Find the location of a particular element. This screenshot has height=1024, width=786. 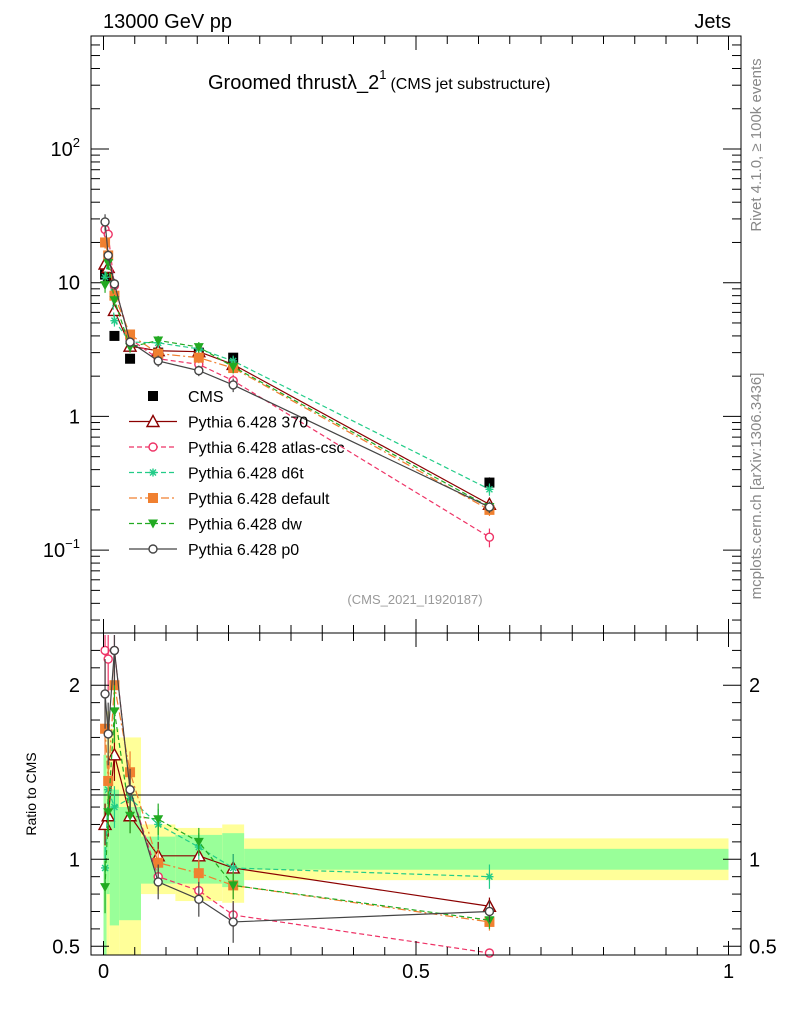

legend-entry-cms: CMS is located at coordinates (186, 397).